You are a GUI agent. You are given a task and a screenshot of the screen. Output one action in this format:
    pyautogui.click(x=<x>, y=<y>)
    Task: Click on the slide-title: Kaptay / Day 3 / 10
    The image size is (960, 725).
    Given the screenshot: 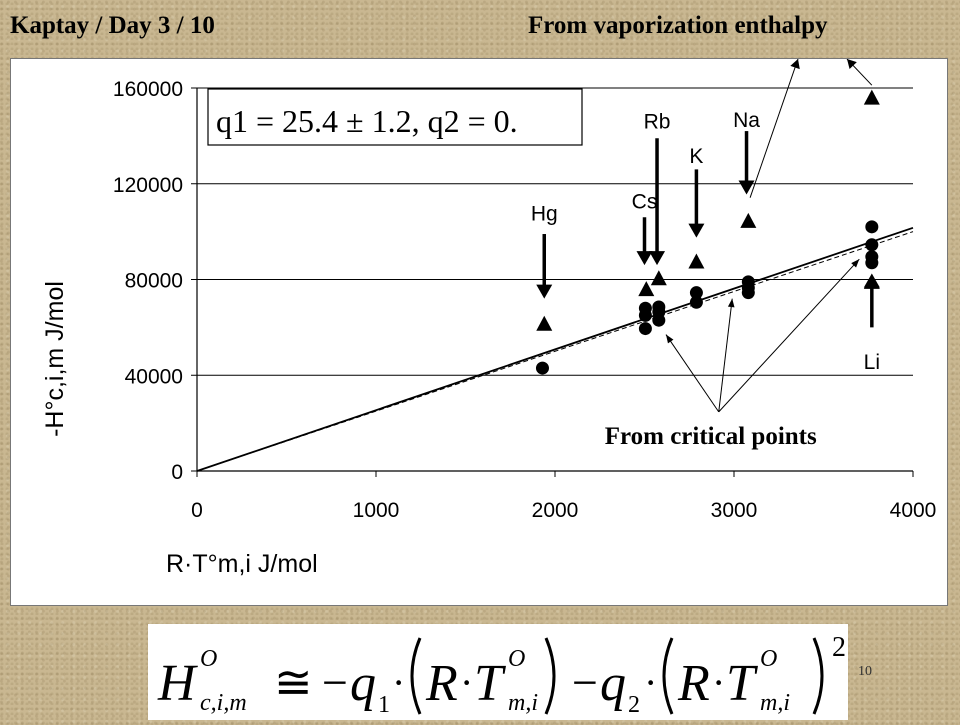 What is the action you would take?
    pyautogui.click(x=112, y=25)
    